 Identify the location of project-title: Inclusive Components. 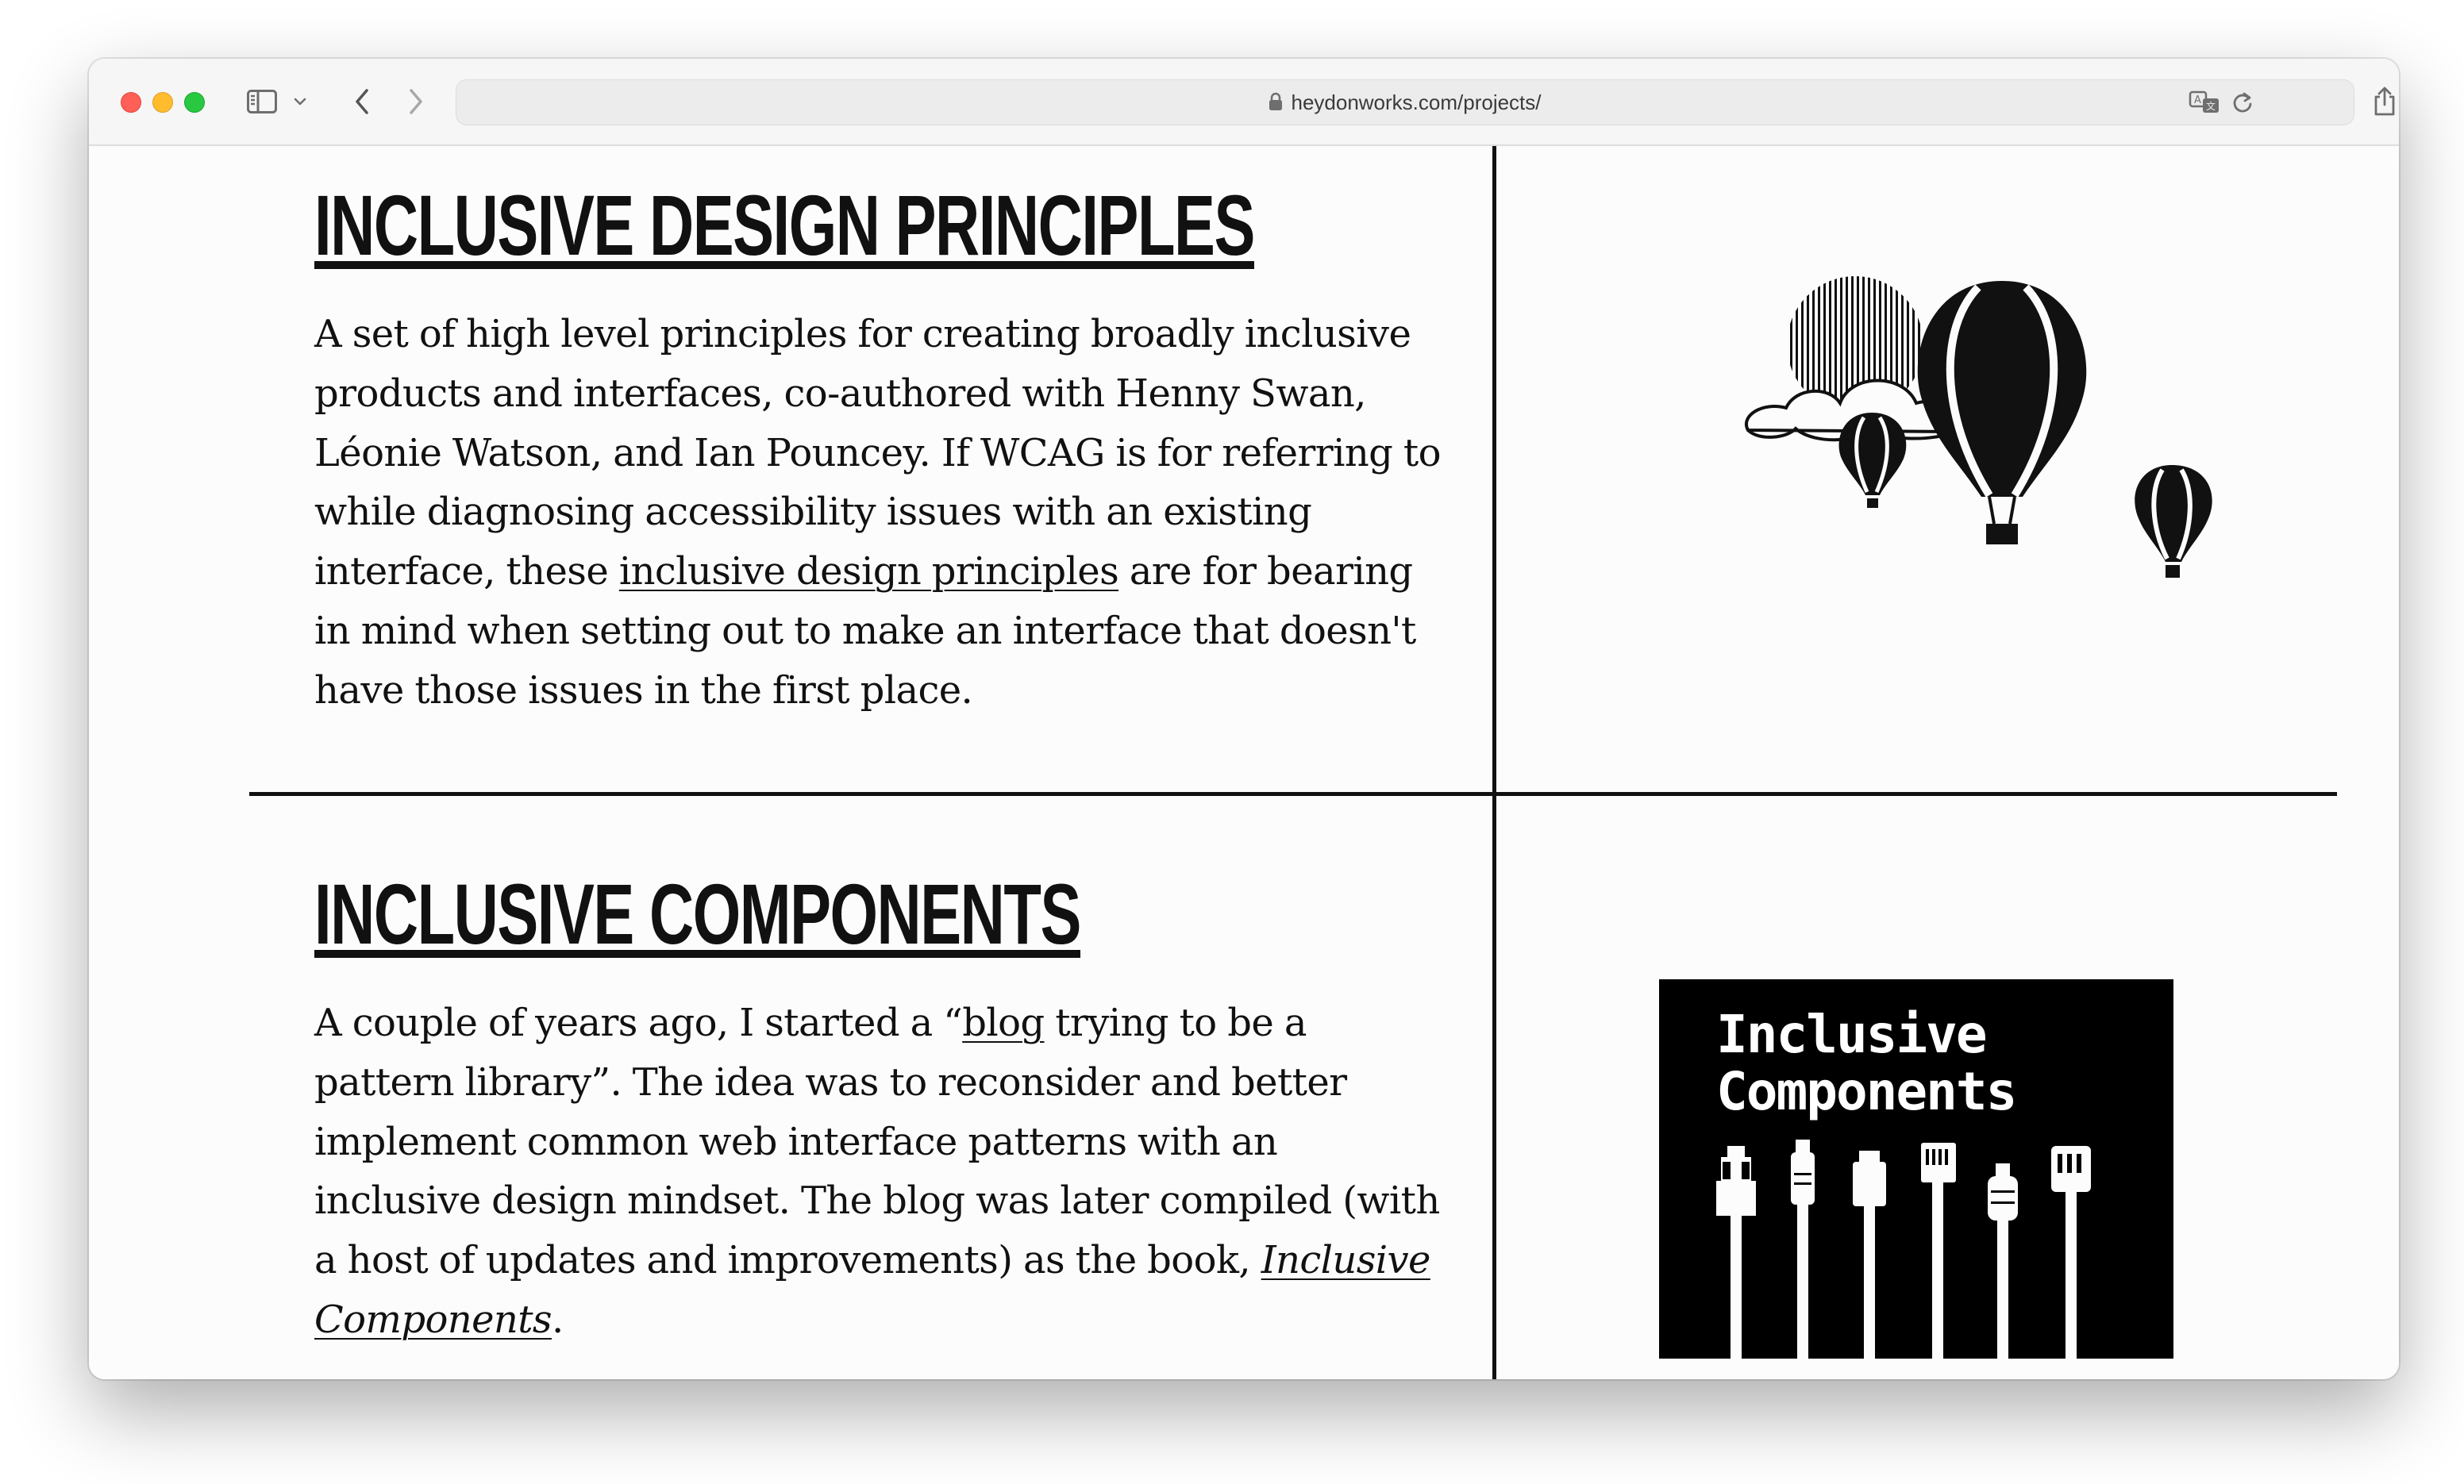
(720, 914).